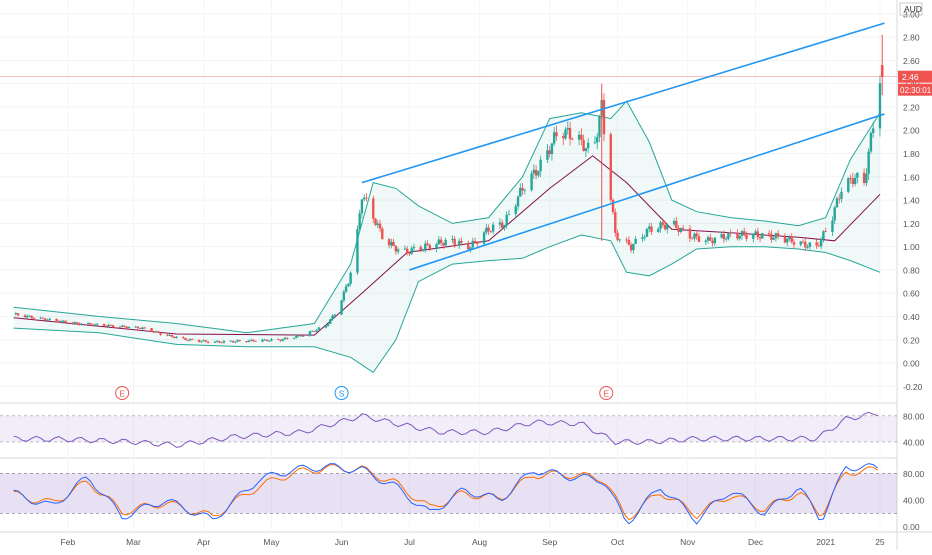 The image size is (932, 555). Describe the element at coordinates (688, 542) in the screenshot. I see `x-axis-label: Nov` at that location.